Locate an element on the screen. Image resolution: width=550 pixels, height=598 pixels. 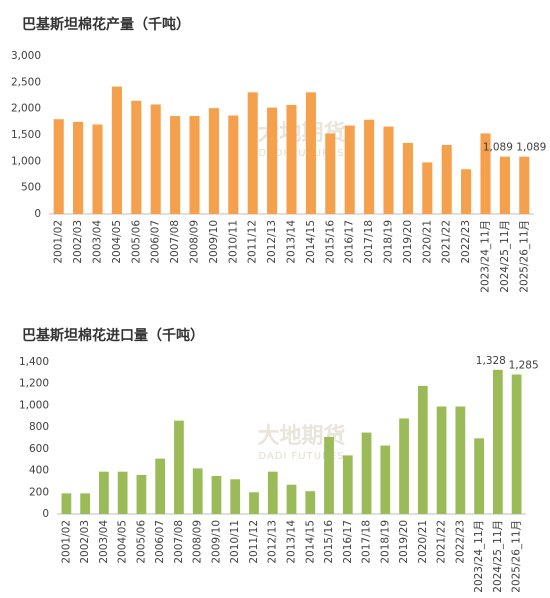
y-tick-label: 800 is located at coordinates (39, 427).